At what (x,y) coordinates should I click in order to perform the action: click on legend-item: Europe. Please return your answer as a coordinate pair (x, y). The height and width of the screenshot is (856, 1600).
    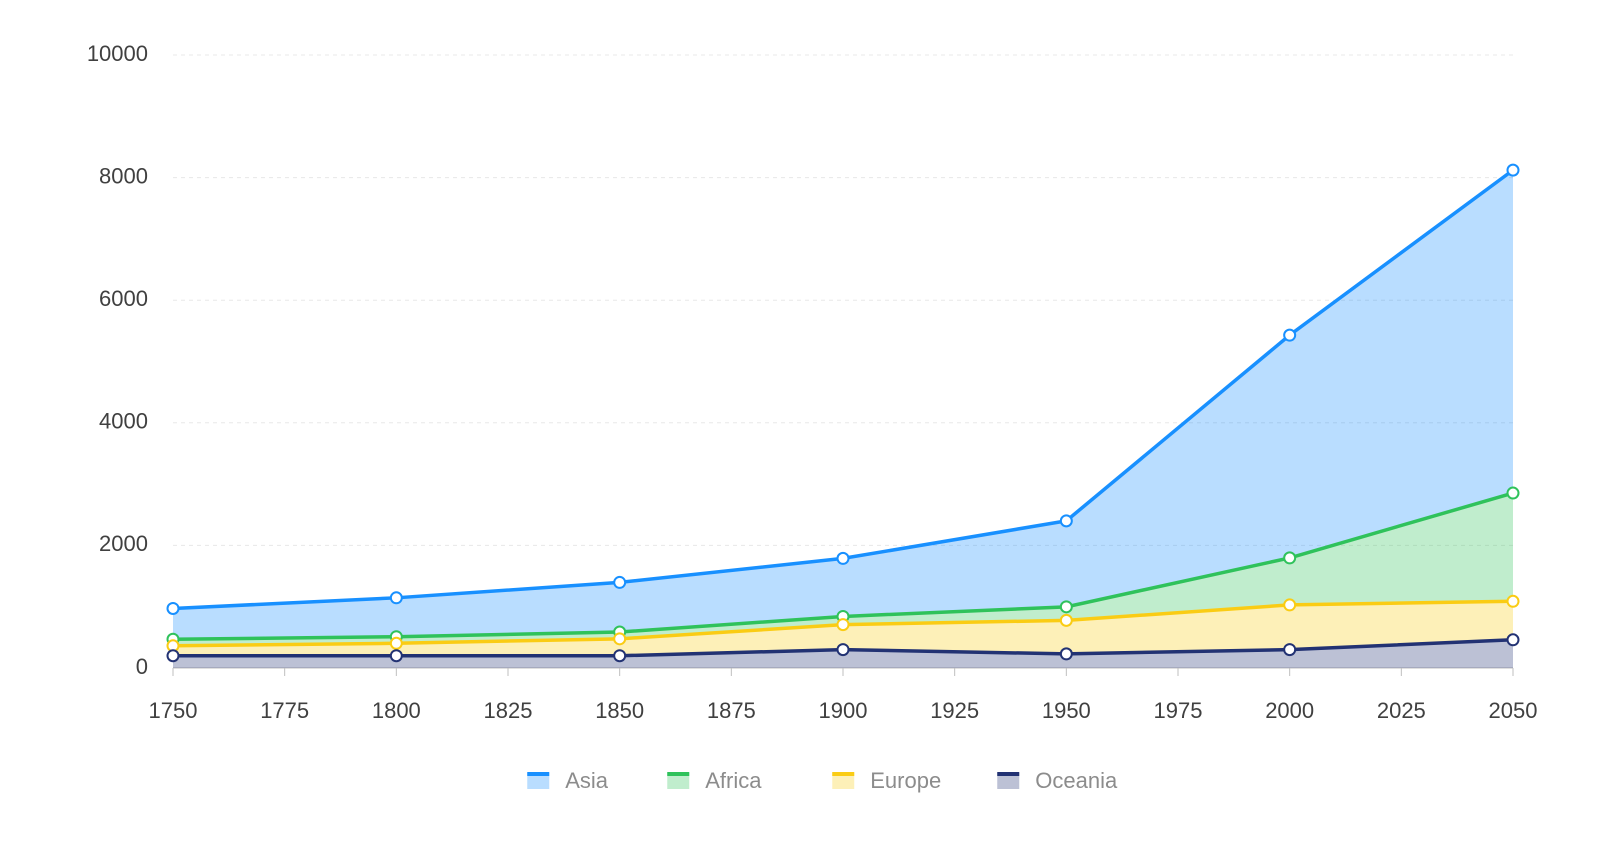
    Looking at the image, I should click on (886, 780).